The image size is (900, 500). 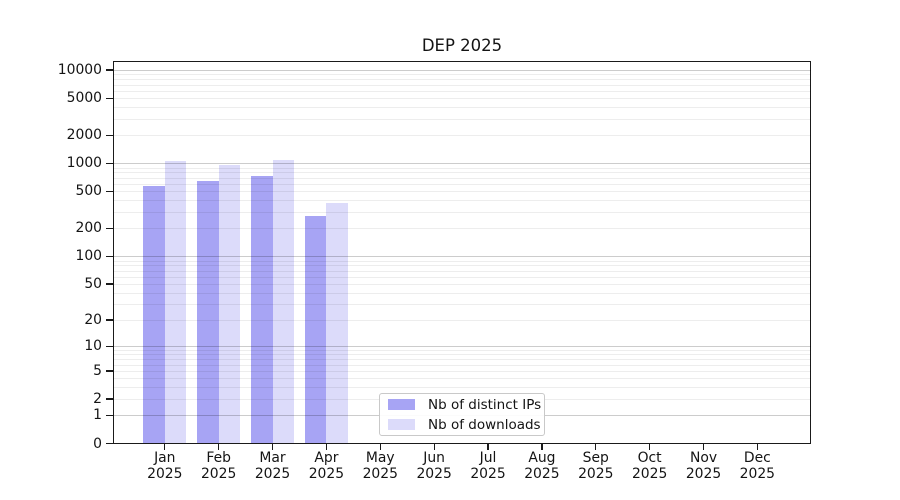 What do you see at coordinates (401, 424) in the screenshot?
I see `legend-swatch-downloads` at bounding box center [401, 424].